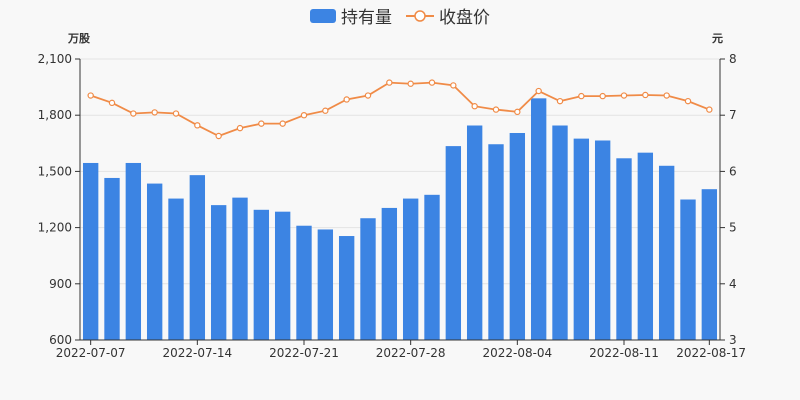 The image size is (800, 400). I want to click on legend-label-close-price: 收盘价, so click(464, 18).